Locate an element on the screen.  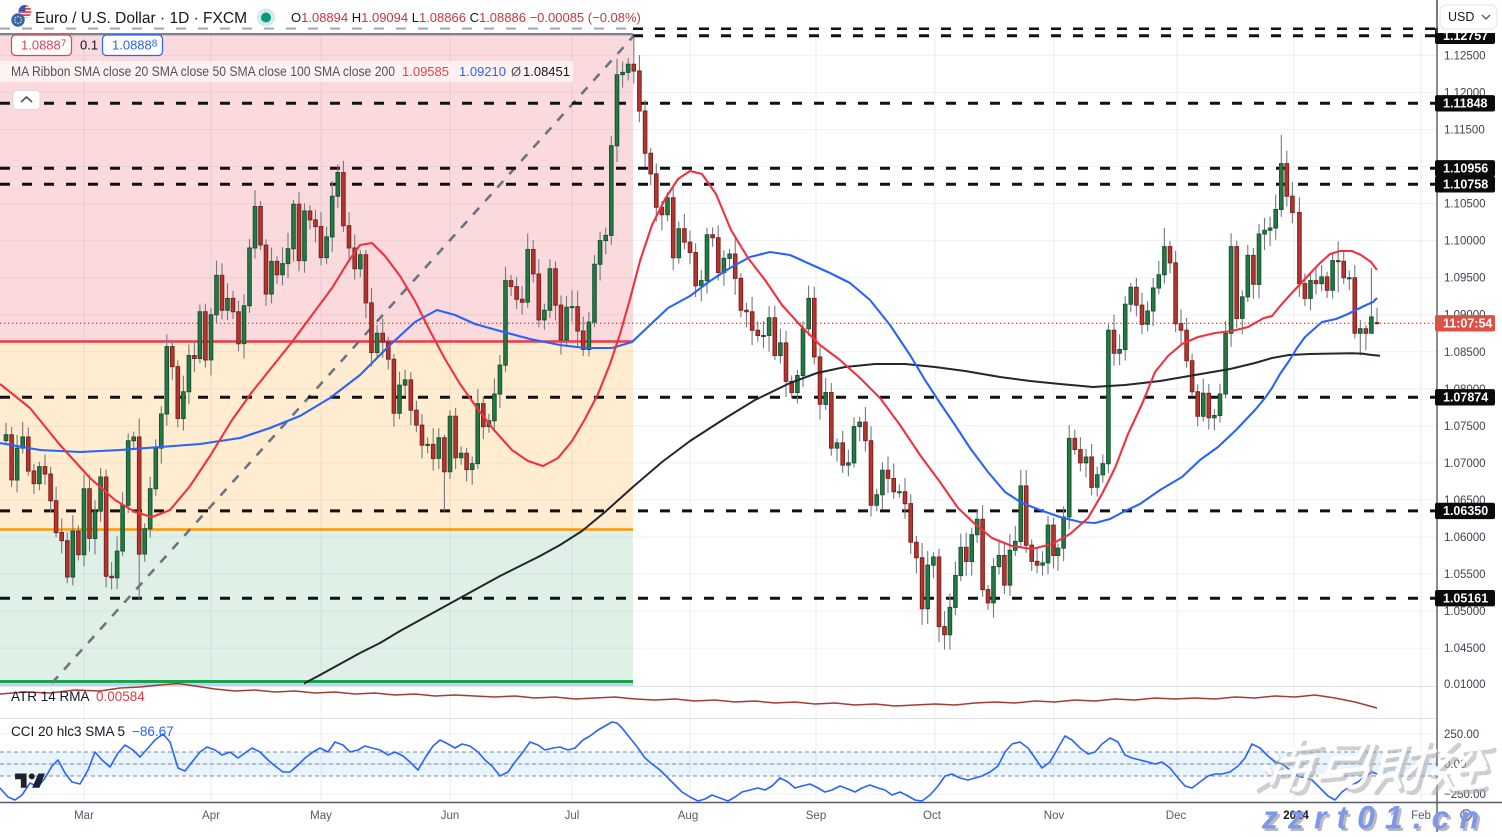
svg-text: 1.09500 is located at coordinates (1465, 279).